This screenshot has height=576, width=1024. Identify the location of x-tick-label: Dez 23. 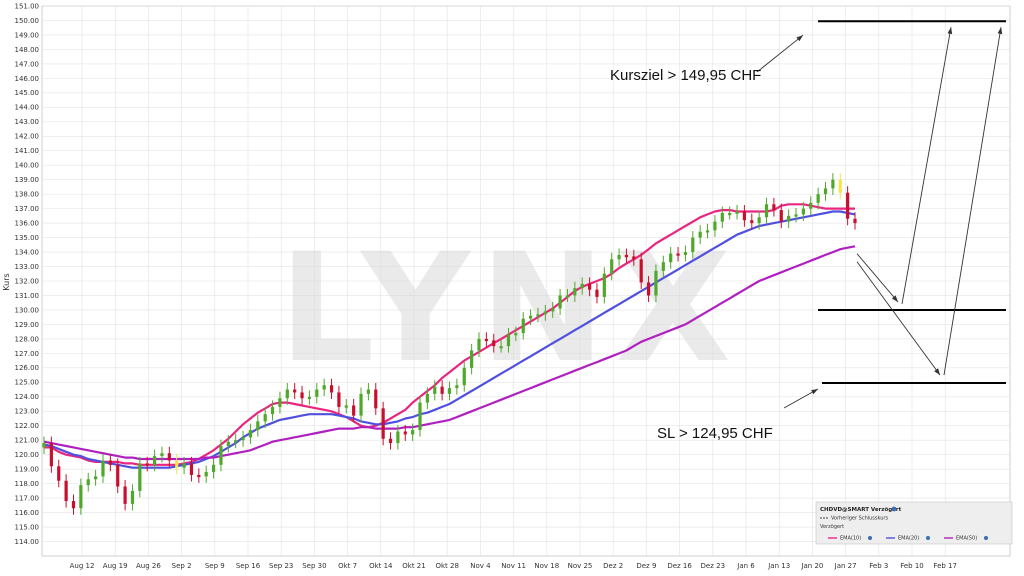
(713, 566).